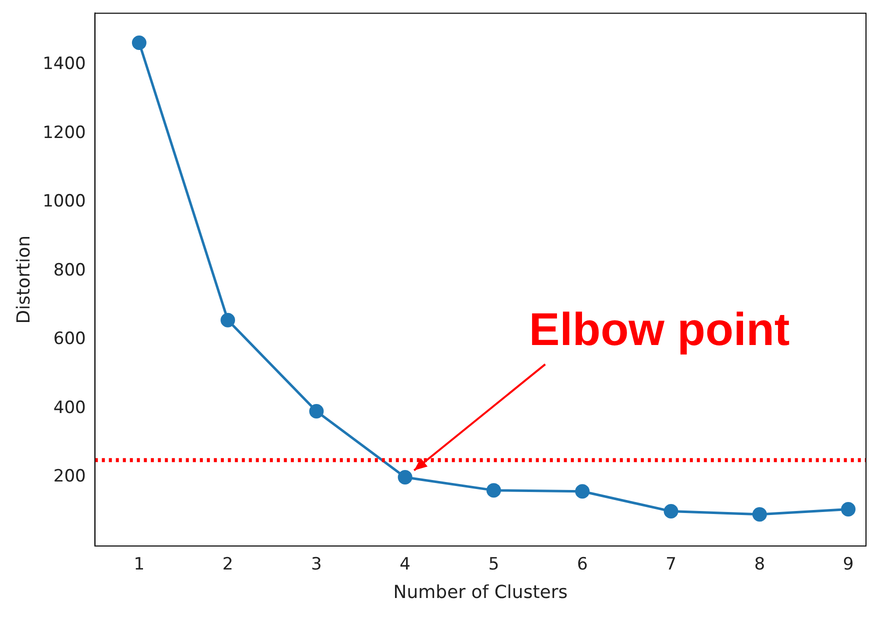 The height and width of the screenshot is (618, 876). I want to click on y-tick-label: 1200, so click(64, 132).